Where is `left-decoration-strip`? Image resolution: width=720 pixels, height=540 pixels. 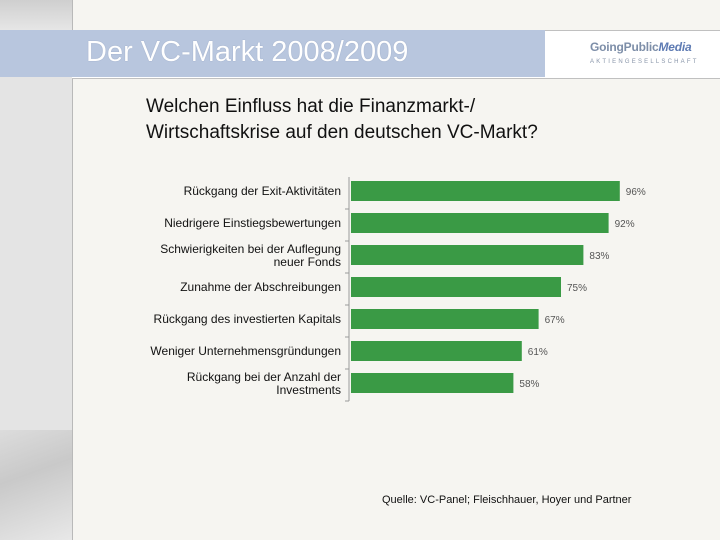 left-decoration-strip is located at coordinates (36, 270).